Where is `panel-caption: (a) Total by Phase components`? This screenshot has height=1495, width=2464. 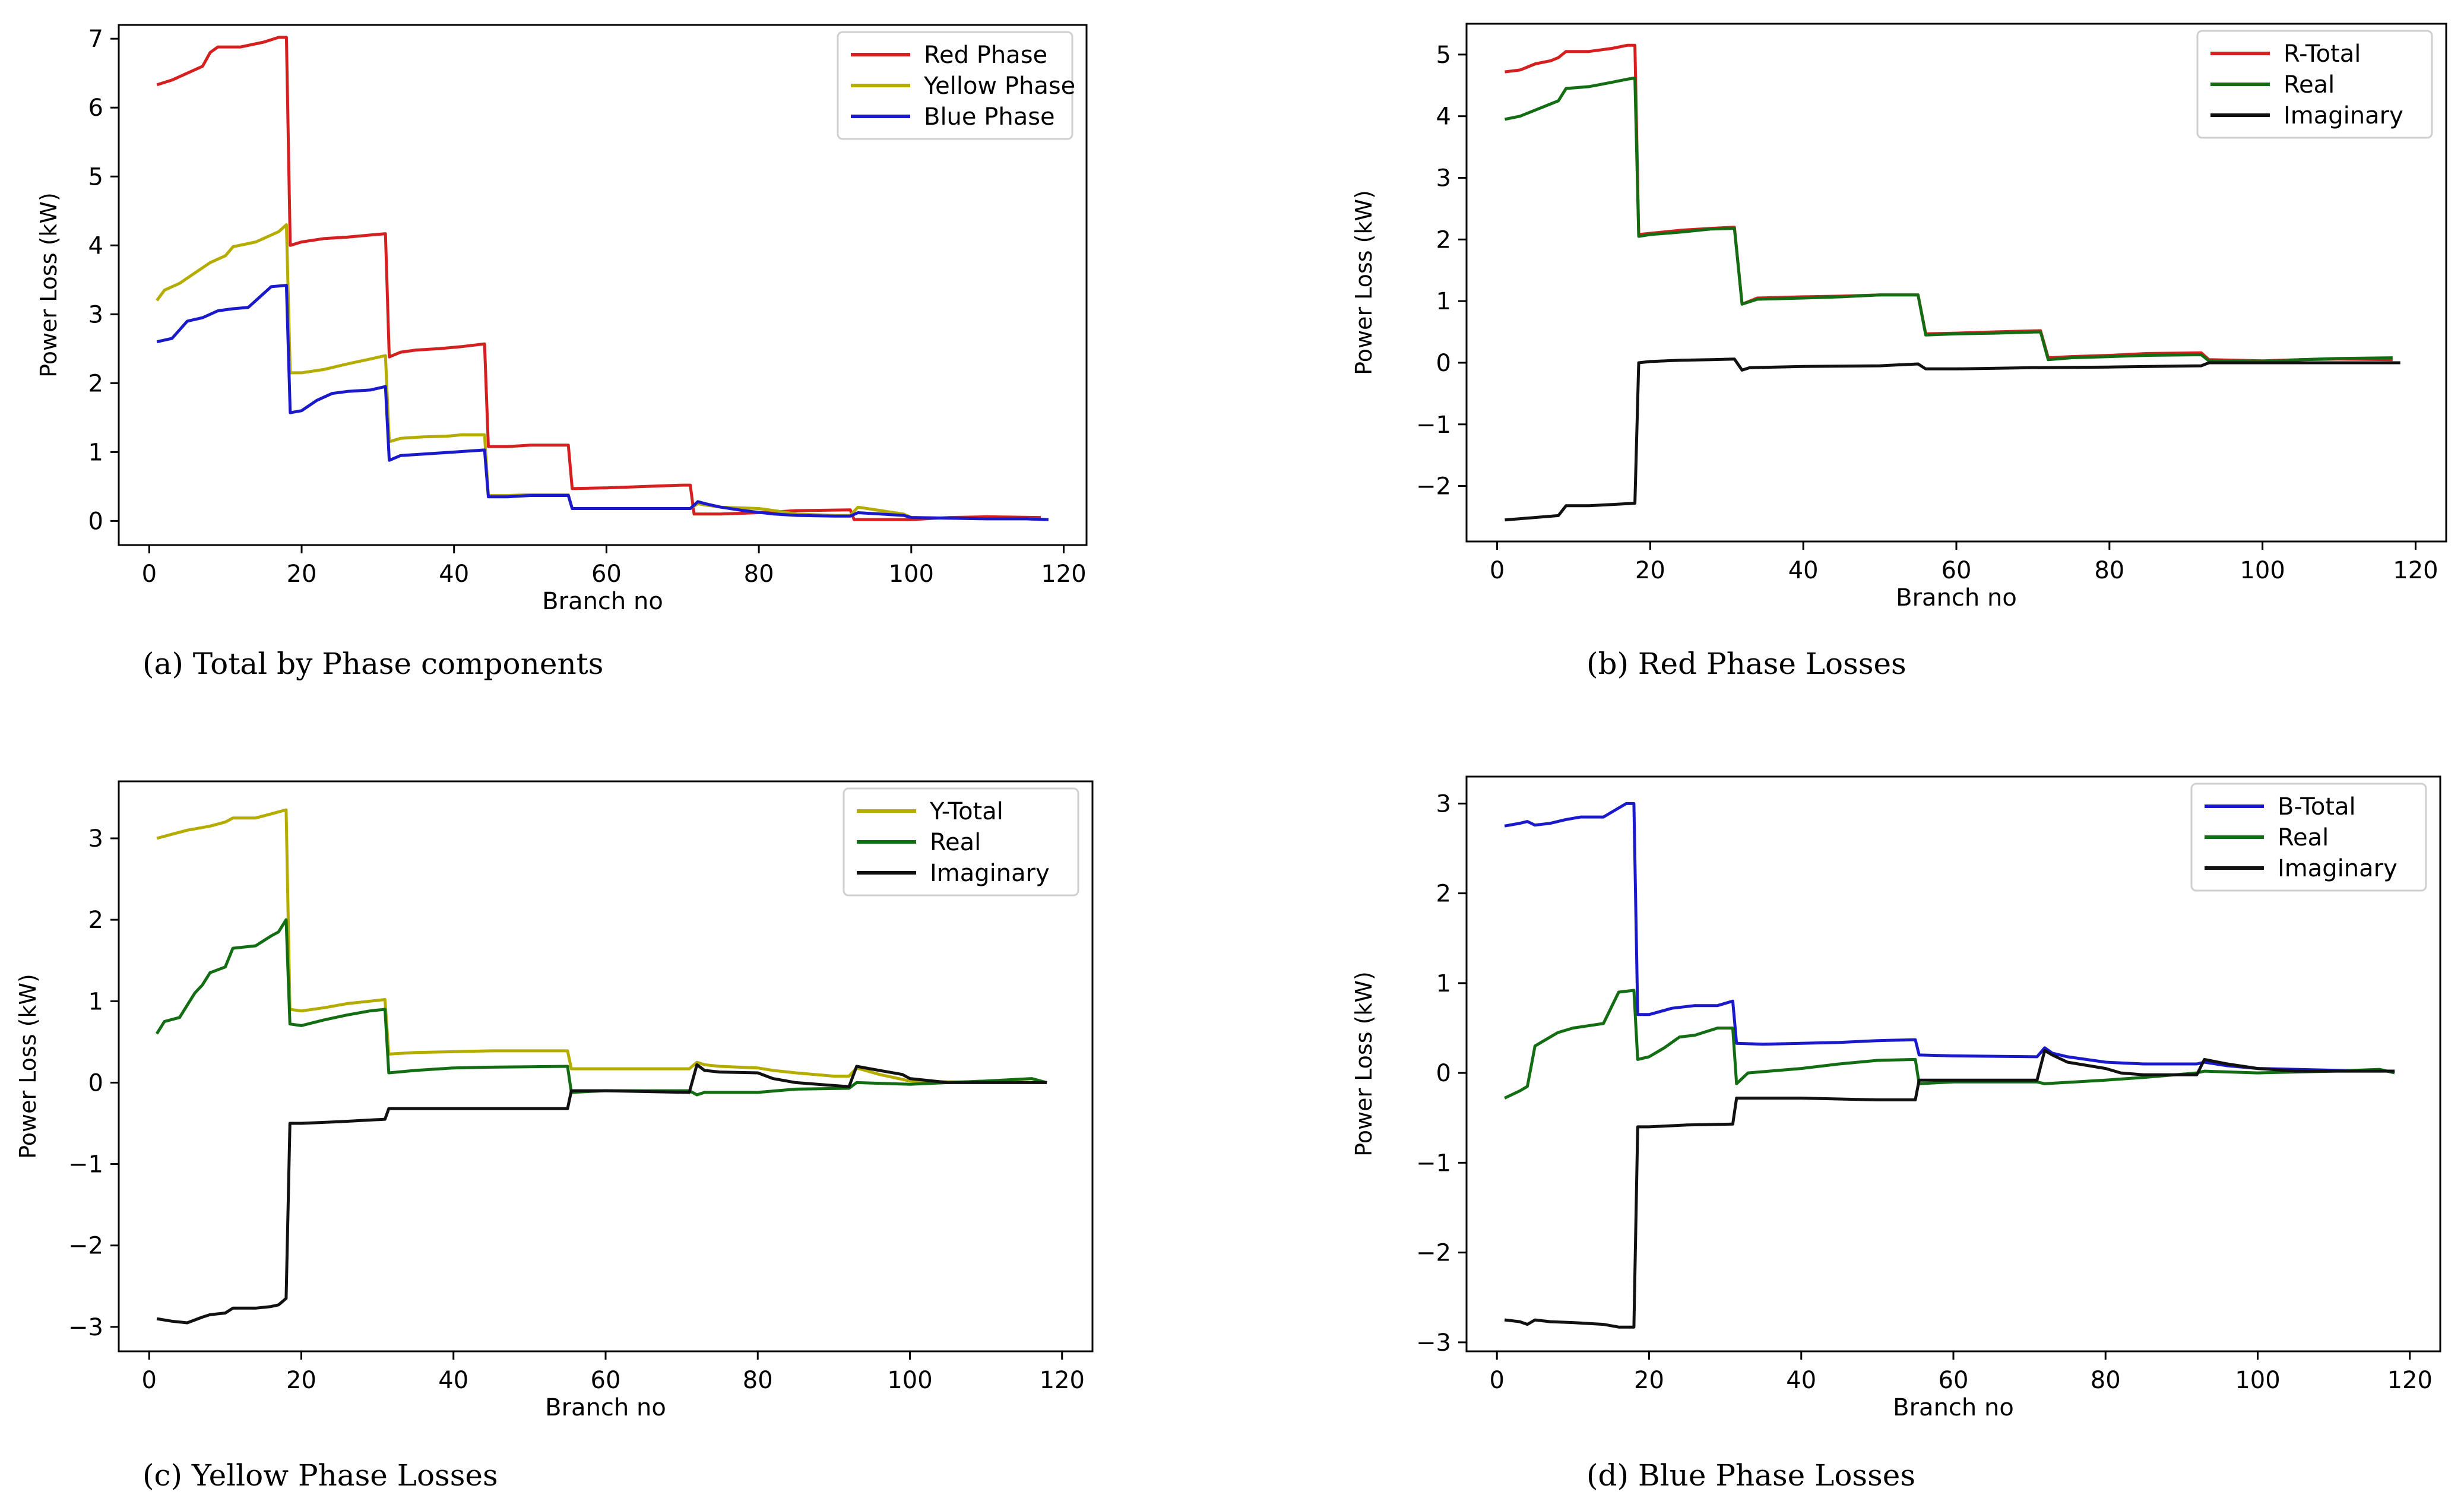 panel-caption: (a) Total by Phase components is located at coordinates (372, 664).